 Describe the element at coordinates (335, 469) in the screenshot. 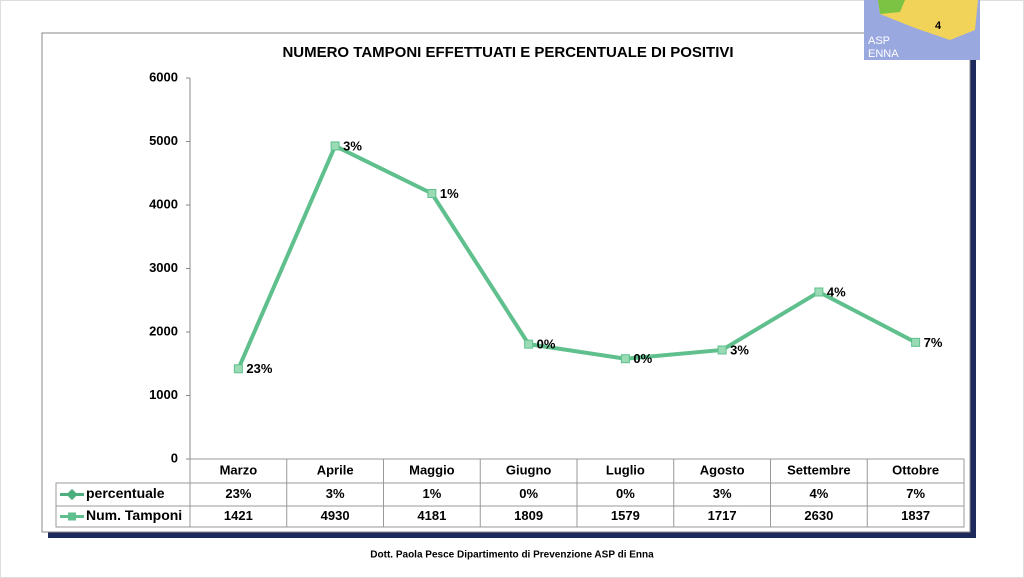

I see `x-tick-label: Aprile` at that location.